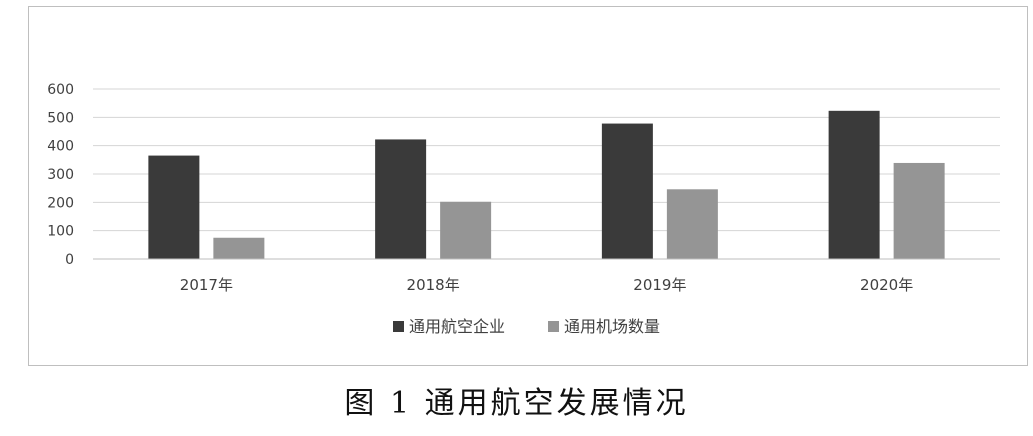 This screenshot has height=436, width=1033. What do you see at coordinates (60, 90) in the screenshot?
I see `y-tick-label: 600` at bounding box center [60, 90].